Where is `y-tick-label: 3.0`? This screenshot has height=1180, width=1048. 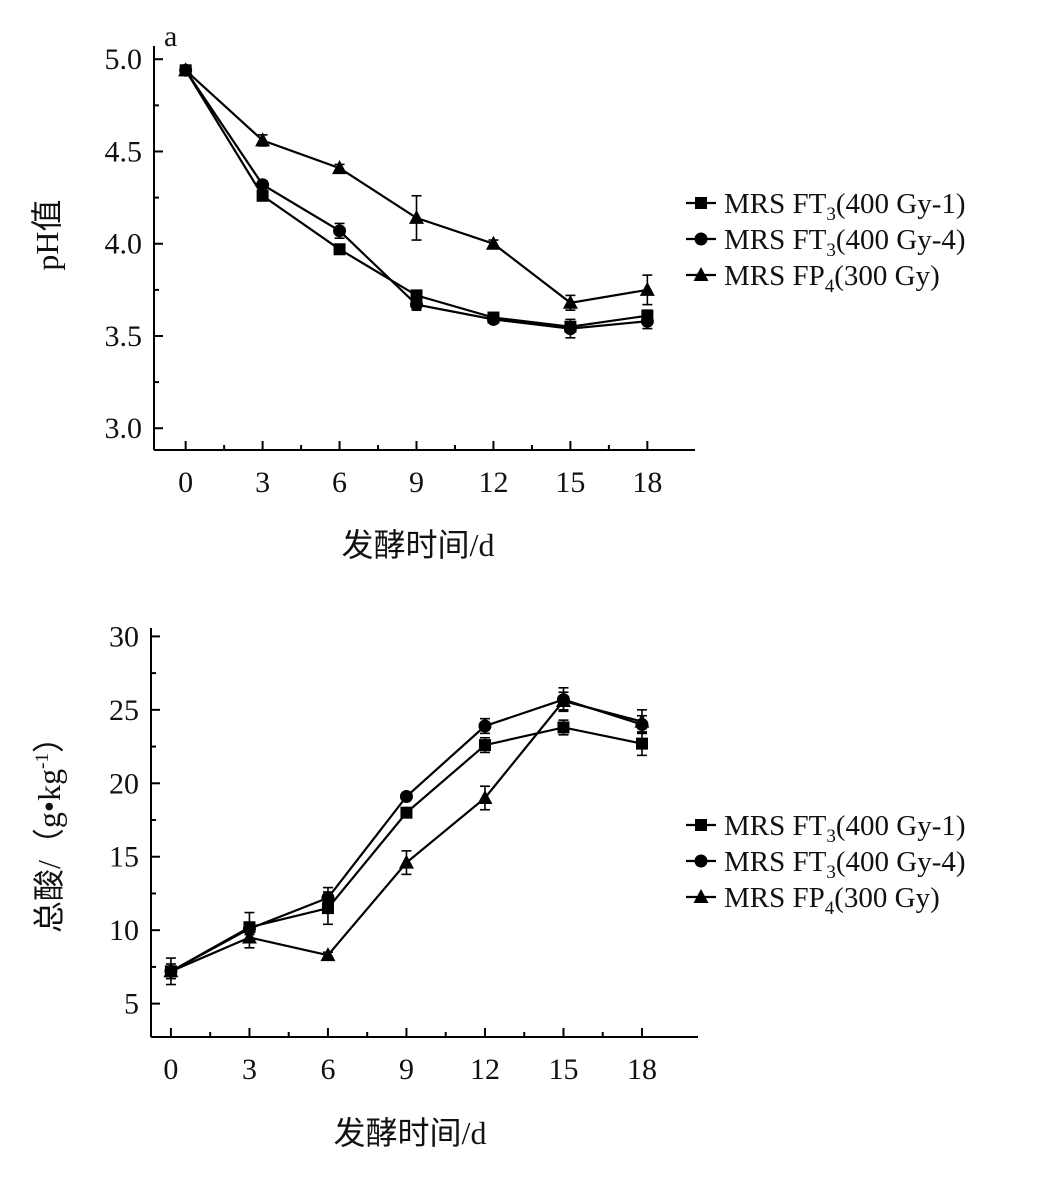 y-tick-label: 3.0 is located at coordinates (124, 428).